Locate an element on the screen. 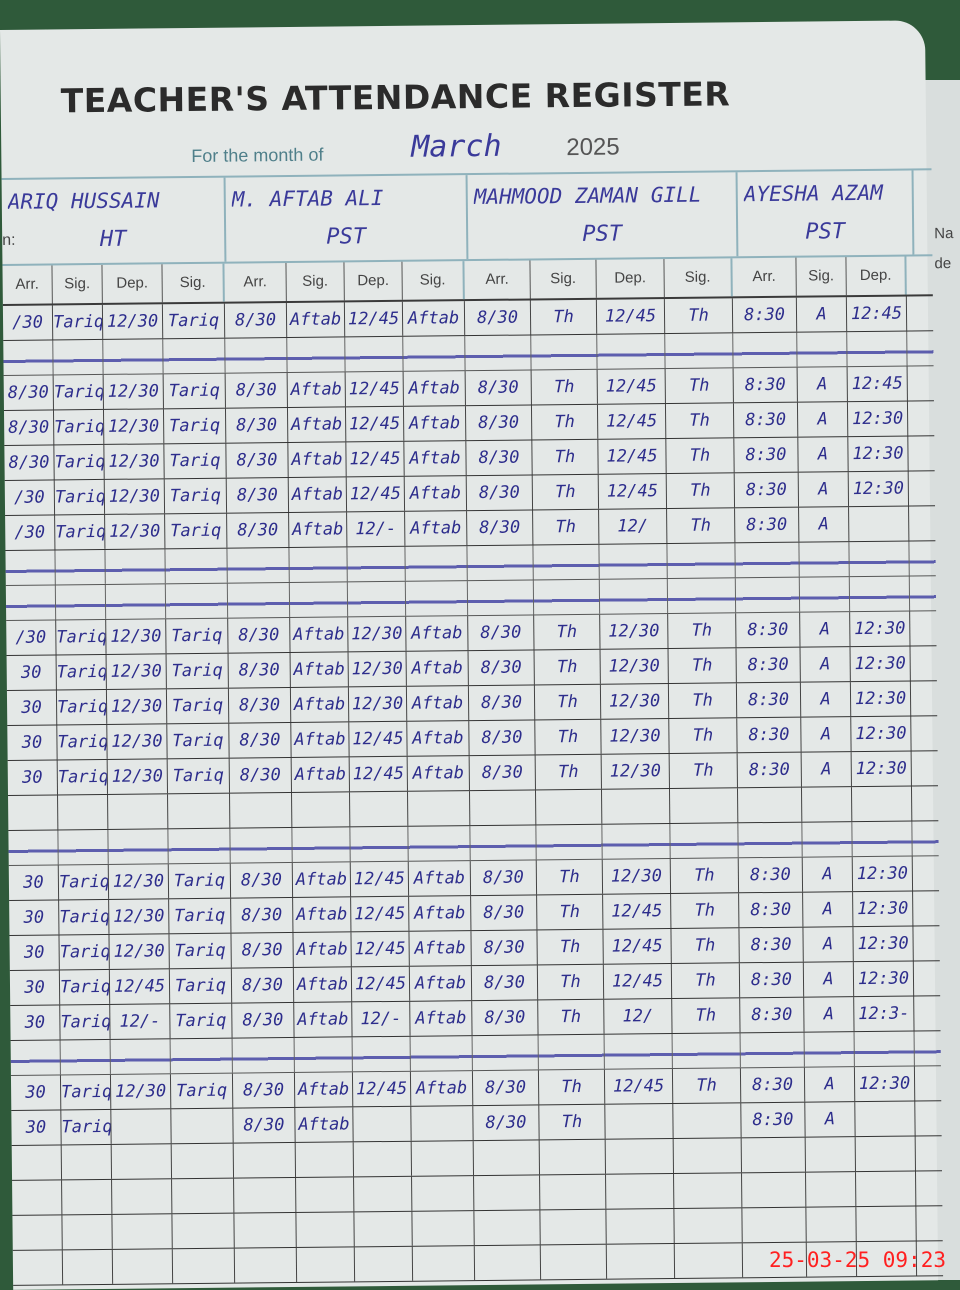  column-header: Sig. is located at coordinates (563, 279).